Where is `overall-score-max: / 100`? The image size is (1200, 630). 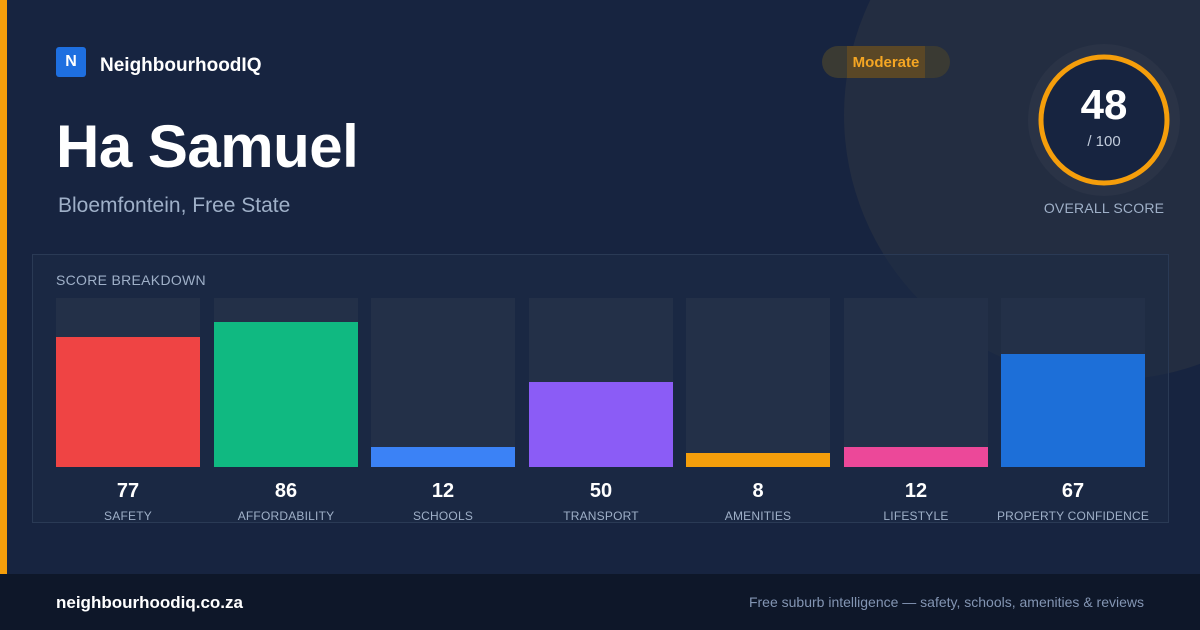
overall-score-max: / 100 is located at coordinates (1104, 141).